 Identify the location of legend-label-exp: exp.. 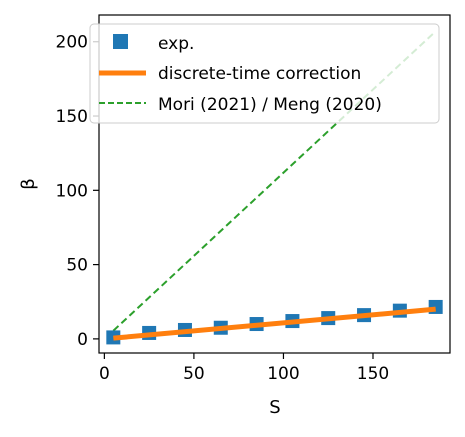
(176, 44).